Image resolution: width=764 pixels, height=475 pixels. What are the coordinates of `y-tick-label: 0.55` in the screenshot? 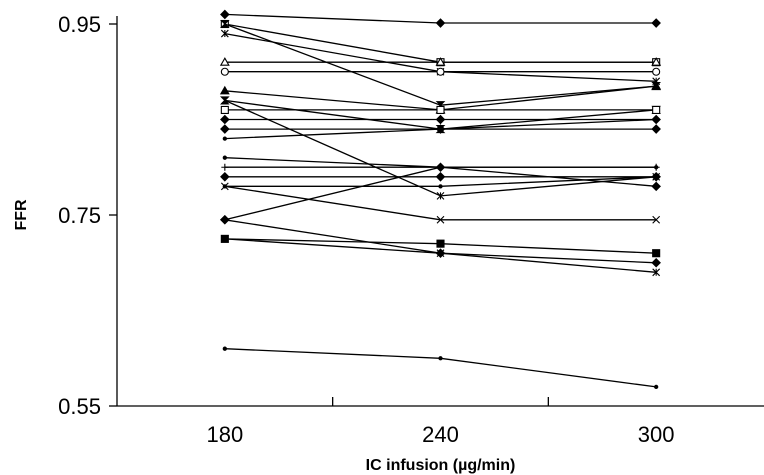 It's located at (79, 406).